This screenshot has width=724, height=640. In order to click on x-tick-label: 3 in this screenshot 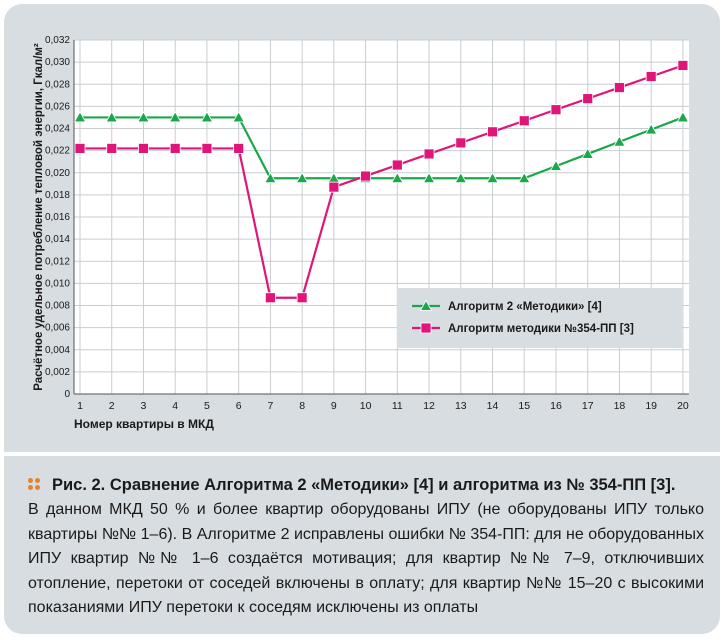, I will do `click(144, 406)`.